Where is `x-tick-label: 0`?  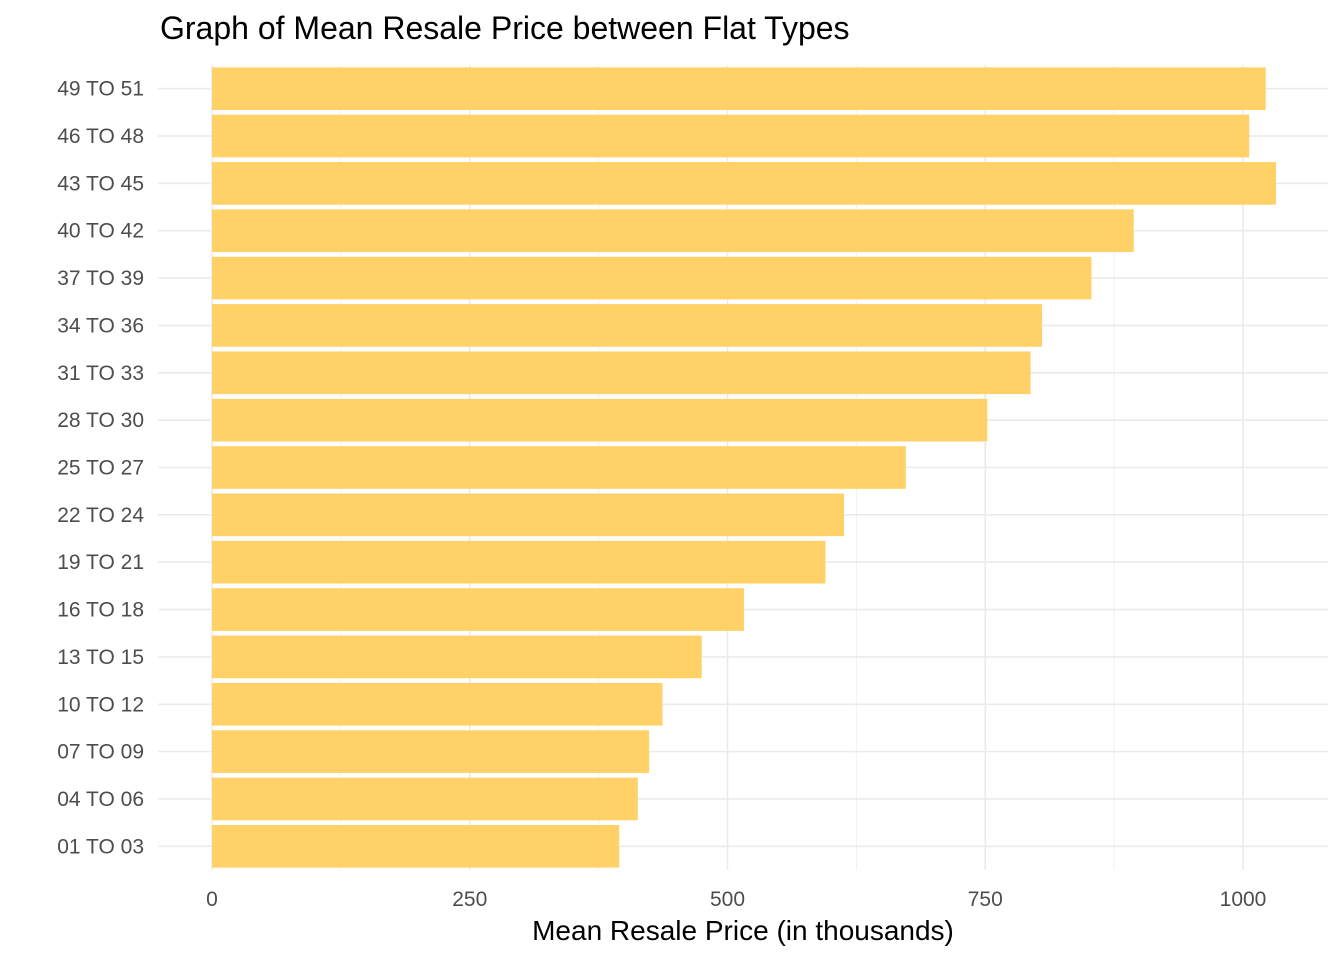
x-tick-label: 0 is located at coordinates (212, 899).